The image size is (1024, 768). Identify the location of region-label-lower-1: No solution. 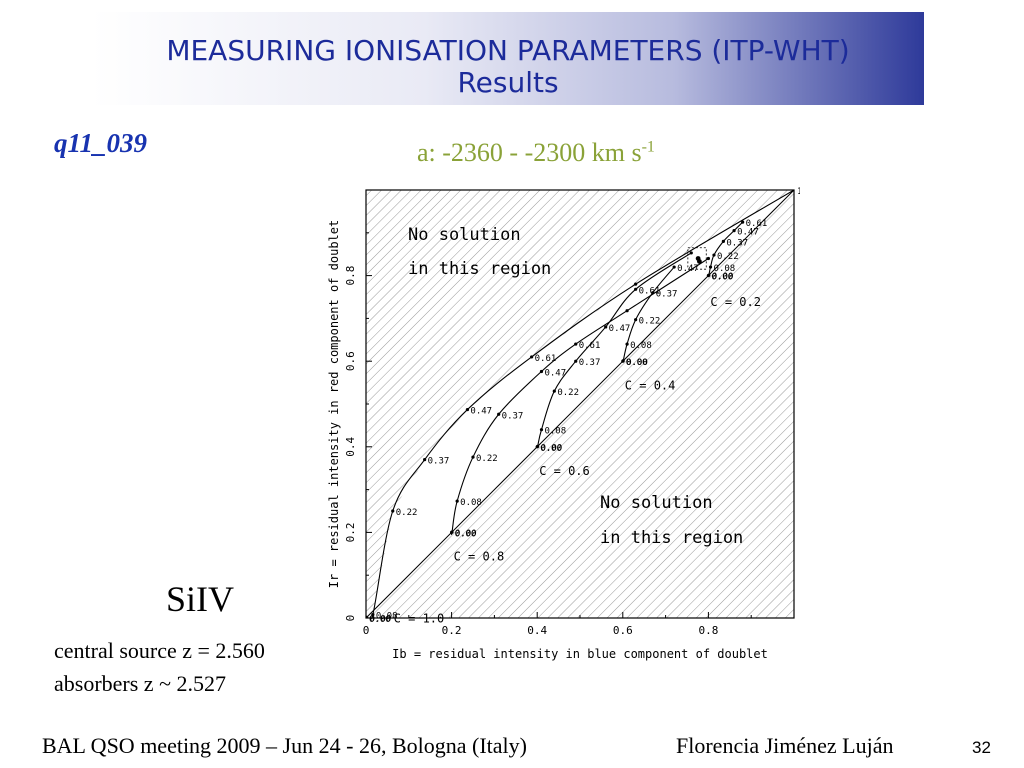
(656, 503).